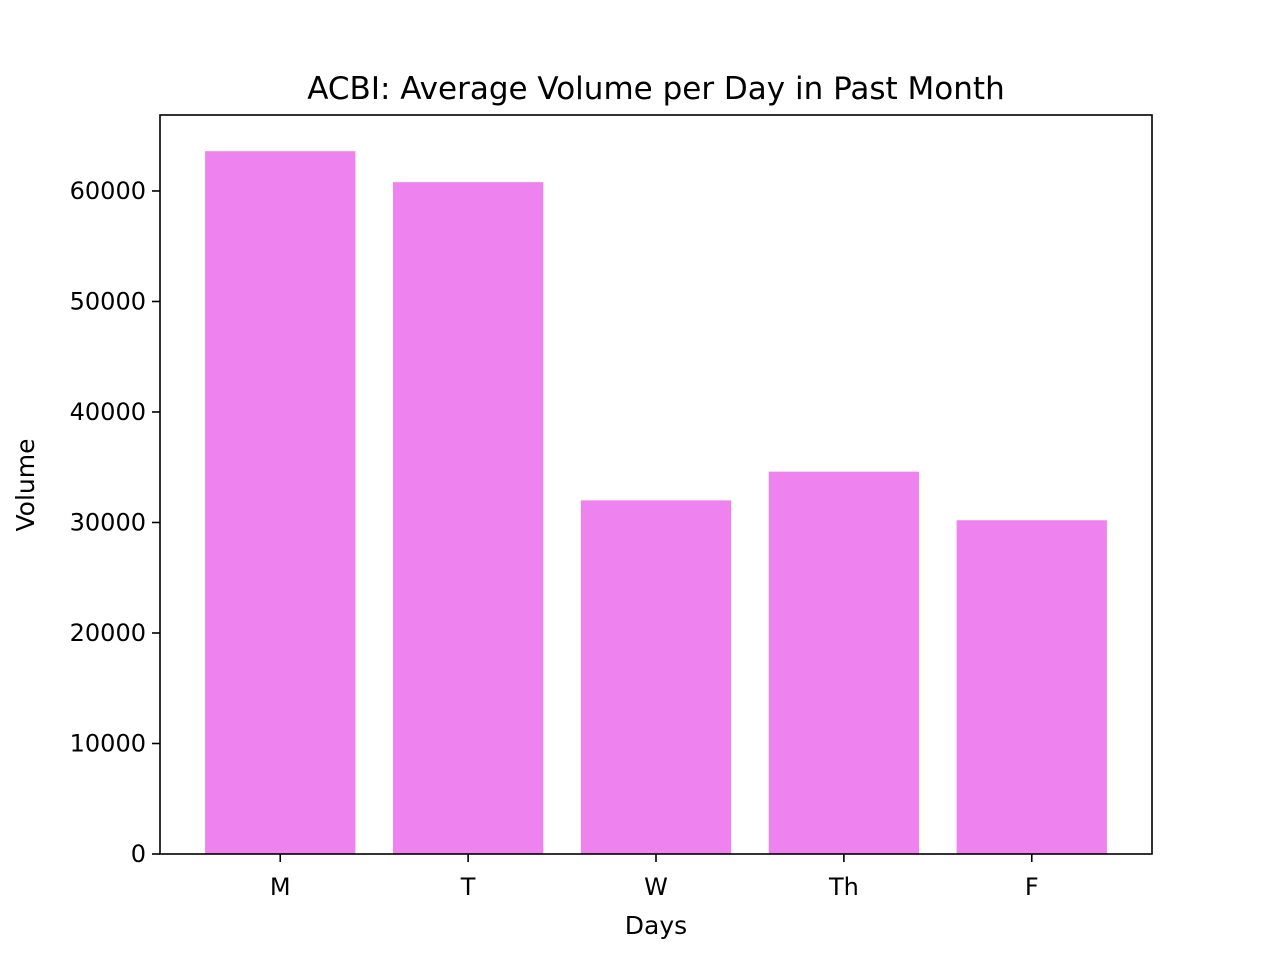 The width and height of the screenshot is (1280, 960). Describe the element at coordinates (656, 677) in the screenshot. I see `bar-w` at that location.